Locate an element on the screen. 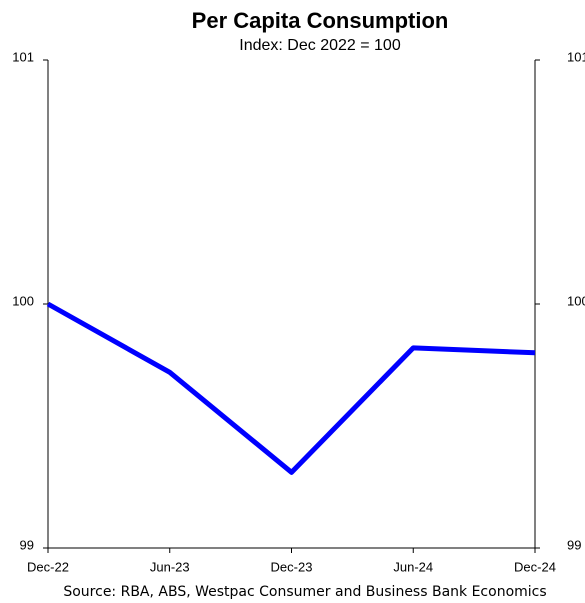 The height and width of the screenshot is (603, 585). y-tick-label: 100 is located at coordinates (23, 300).